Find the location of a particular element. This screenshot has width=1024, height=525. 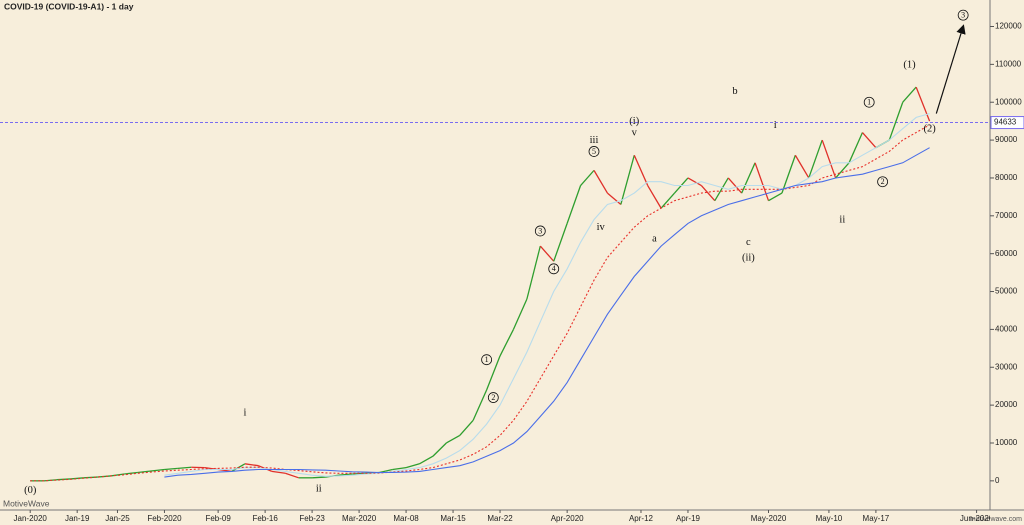

x-tick-label: Mar-2020 is located at coordinates (359, 518).